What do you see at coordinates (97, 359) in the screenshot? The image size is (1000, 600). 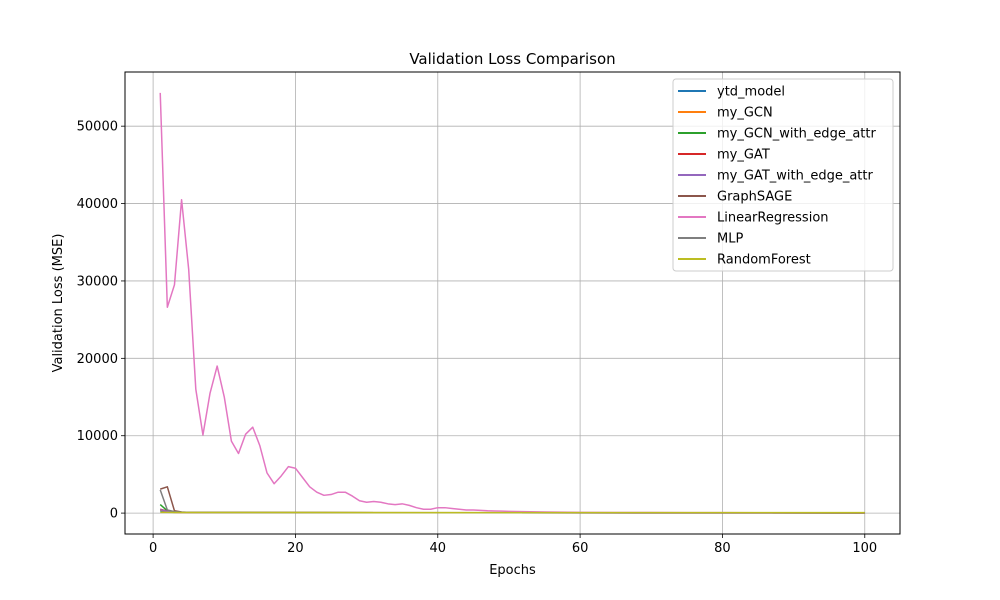 I see `y-tick-label: 20000` at bounding box center [97, 359].